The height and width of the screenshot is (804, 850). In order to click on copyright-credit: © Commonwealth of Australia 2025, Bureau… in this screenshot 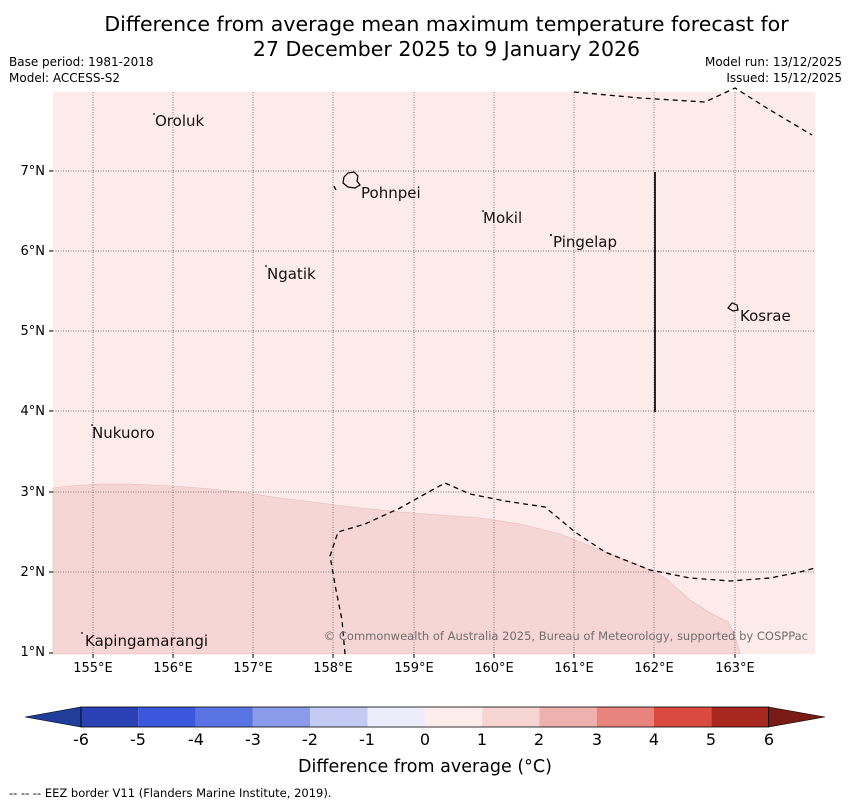, I will do `click(566, 636)`.